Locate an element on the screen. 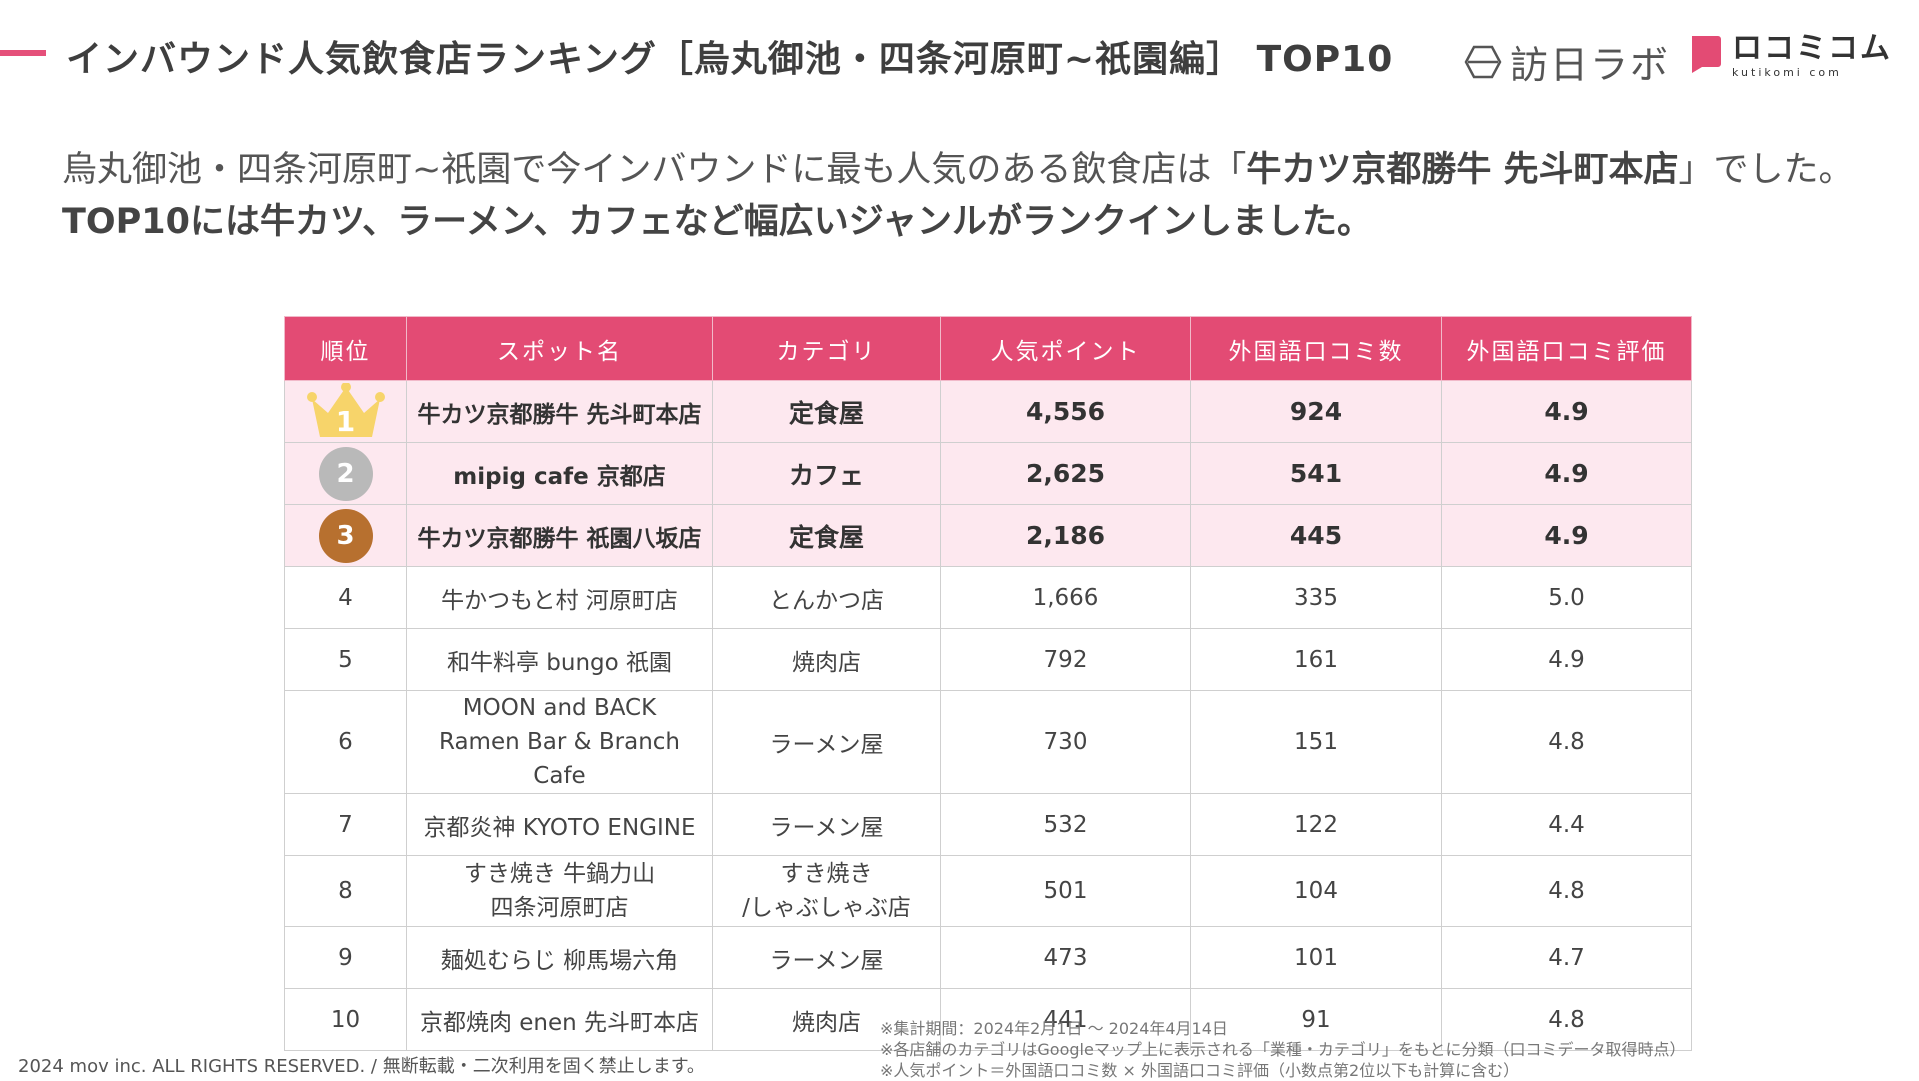 This screenshot has height=1081, width=1919. review-rating: 4.4 is located at coordinates (1566, 824).